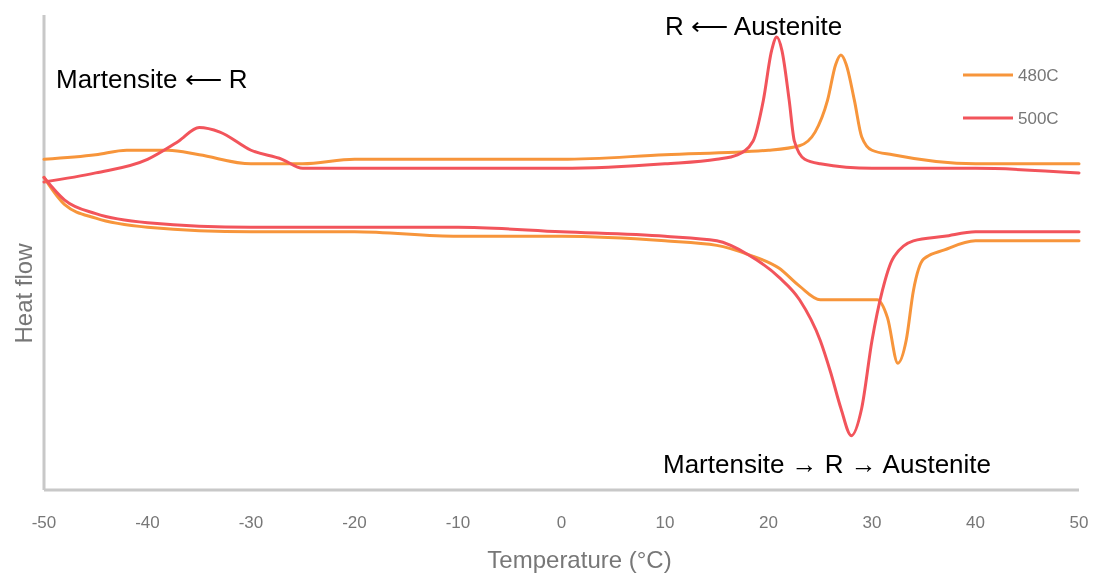 The width and height of the screenshot is (1099, 579). What do you see at coordinates (754, 26) in the screenshot?
I see `annotation: R ⟵ Austenite` at bounding box center [754, 26].